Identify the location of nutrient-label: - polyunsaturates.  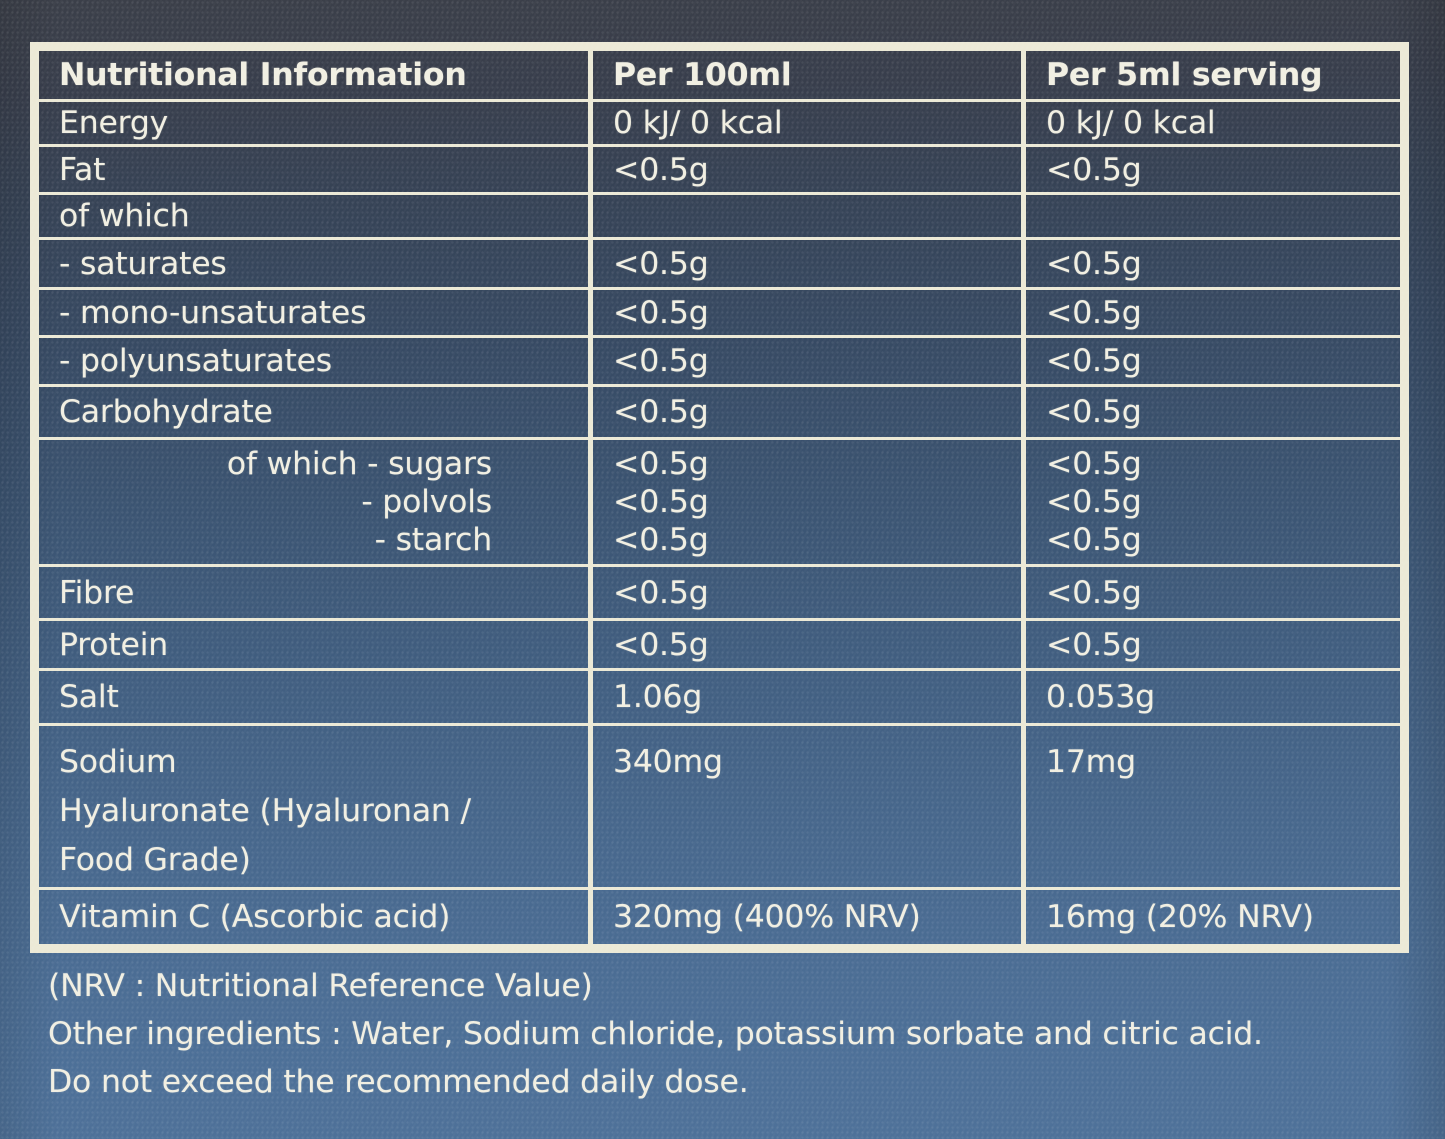
(312, 361).